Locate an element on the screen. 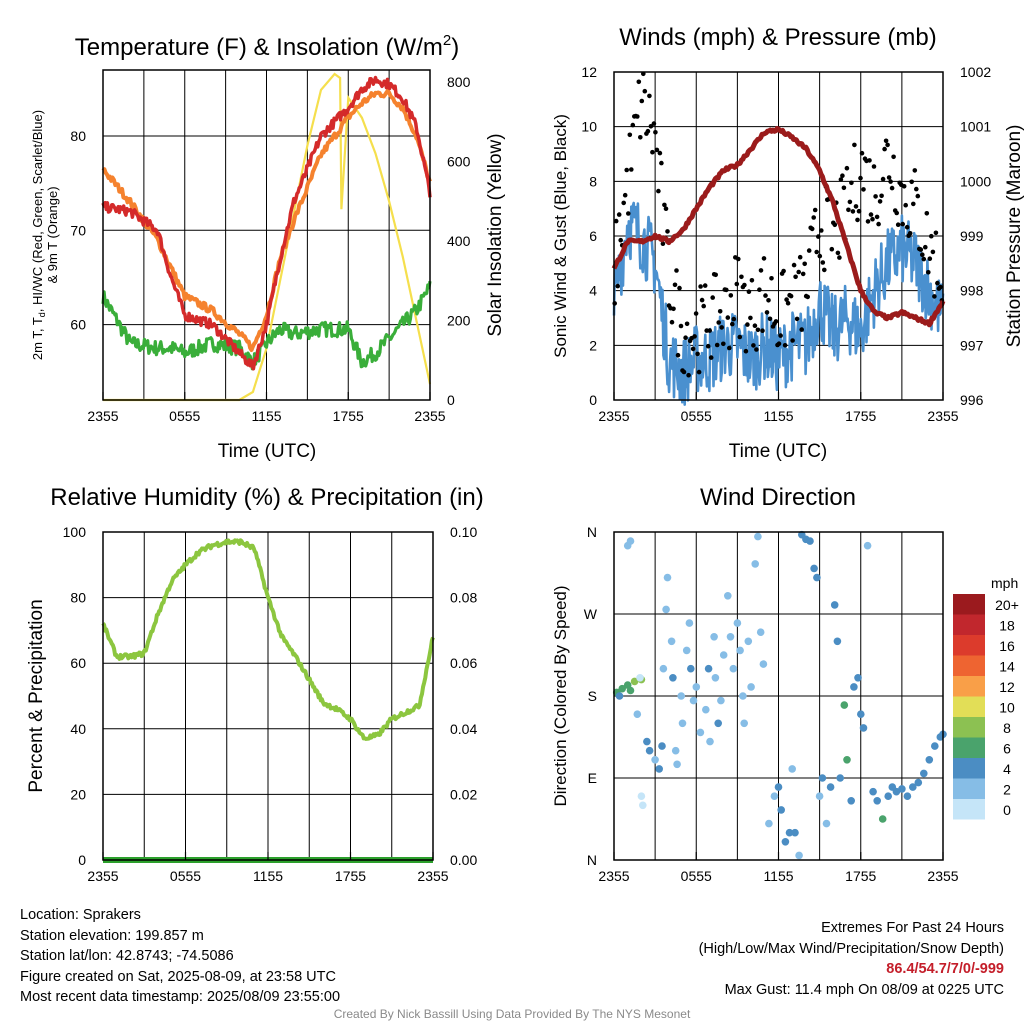 The width and height of the screenshot is (1024, 1024). winds-x-tick-label: 2355 is located at coordinates (942, 416).